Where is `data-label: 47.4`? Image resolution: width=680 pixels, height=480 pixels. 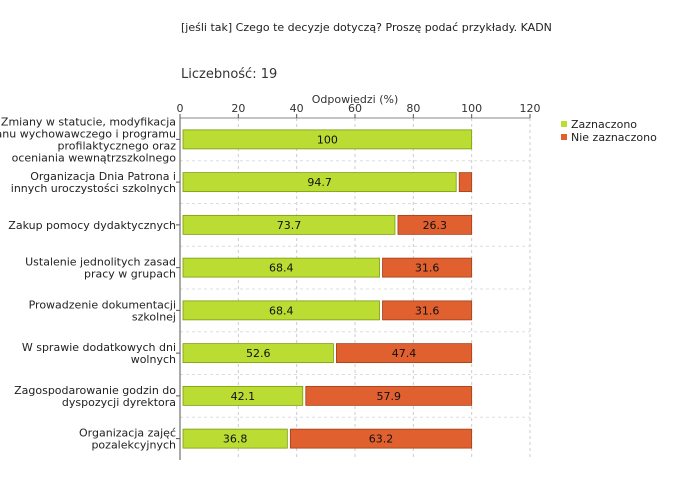
data-label: 47.4 is located at coordinates (404, 353).